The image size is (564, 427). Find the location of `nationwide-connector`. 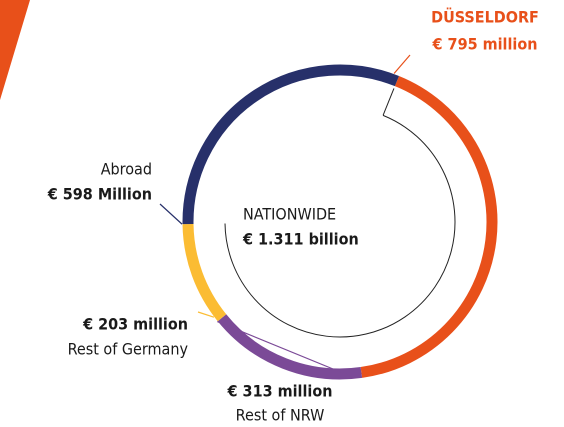

nationwide-connector is located at coordinates (388, 102).